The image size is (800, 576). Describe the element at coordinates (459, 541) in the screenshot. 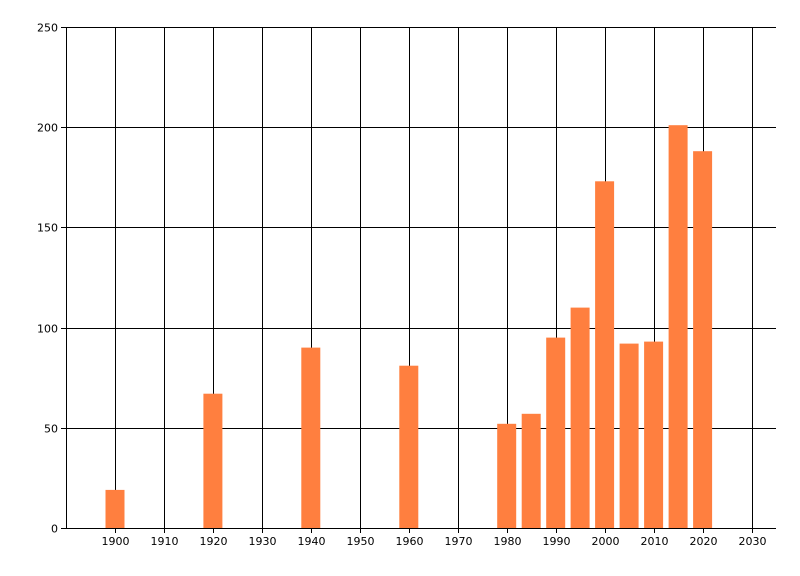

I see `x-tick-label: 1970` at that location.